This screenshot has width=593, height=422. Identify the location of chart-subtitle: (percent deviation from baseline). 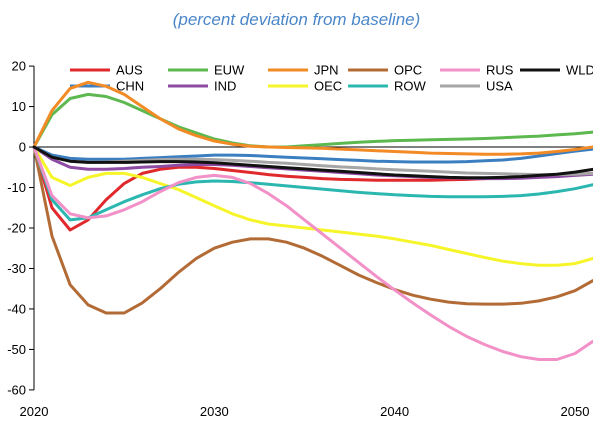
(296, 19).